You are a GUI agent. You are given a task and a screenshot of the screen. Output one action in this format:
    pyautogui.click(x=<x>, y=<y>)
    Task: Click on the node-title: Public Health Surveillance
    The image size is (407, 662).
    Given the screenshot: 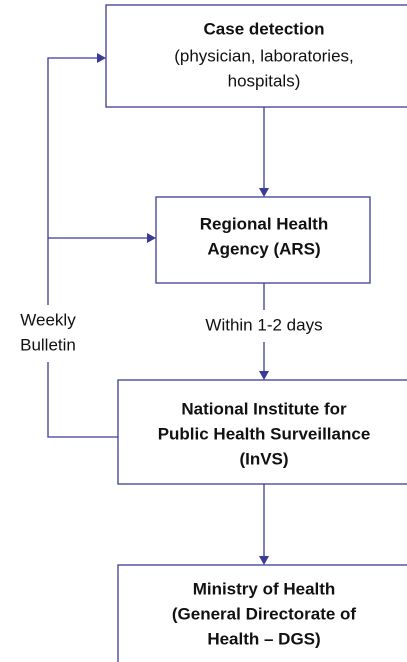 What is the action you would take?
    pyautogui.click(x=264, y=433)
    